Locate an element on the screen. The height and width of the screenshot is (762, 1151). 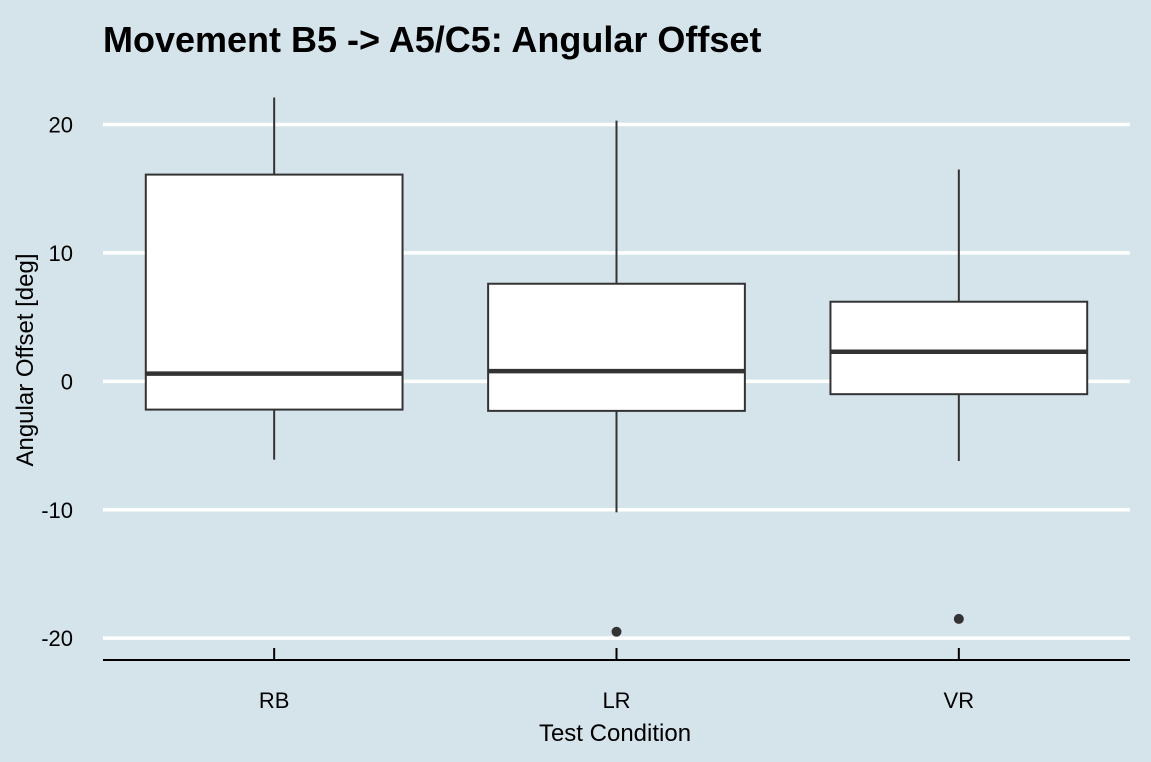
y-tick-label-0: 0 is located at coordinates (67, 381).